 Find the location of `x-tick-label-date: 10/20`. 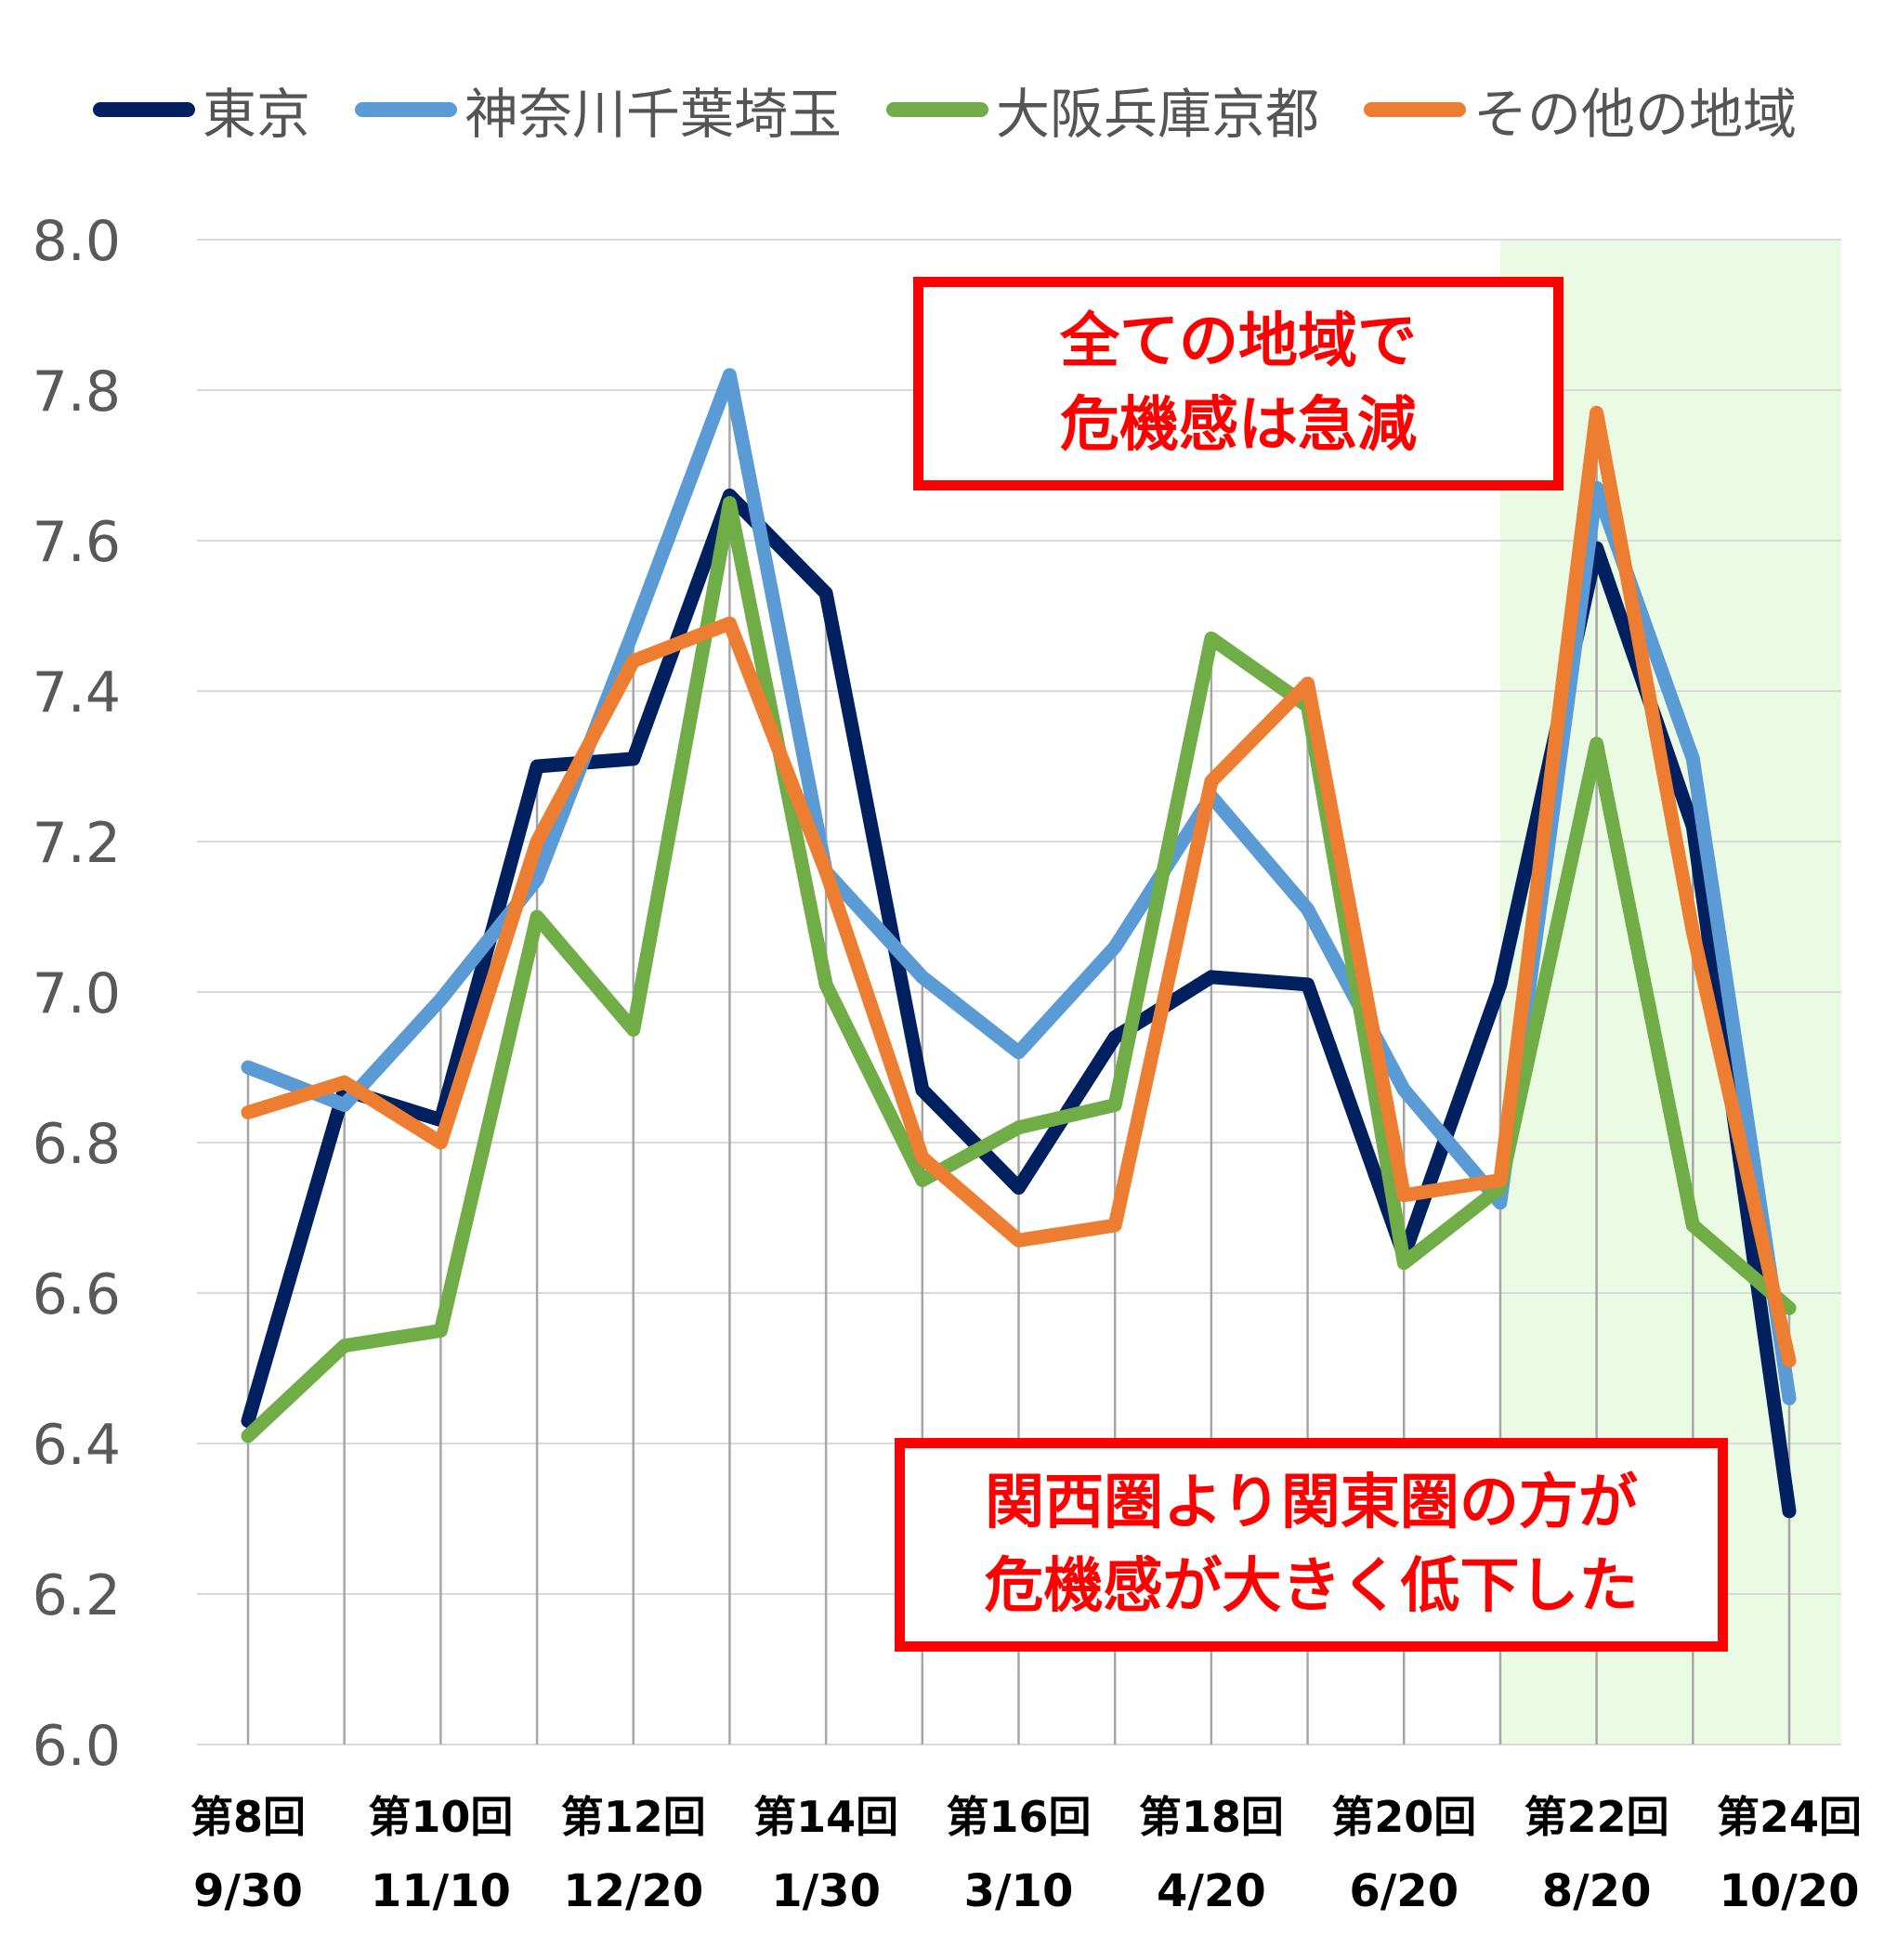

x-tick-label-date: 10/20 is located at coordinates (1789, 1891).